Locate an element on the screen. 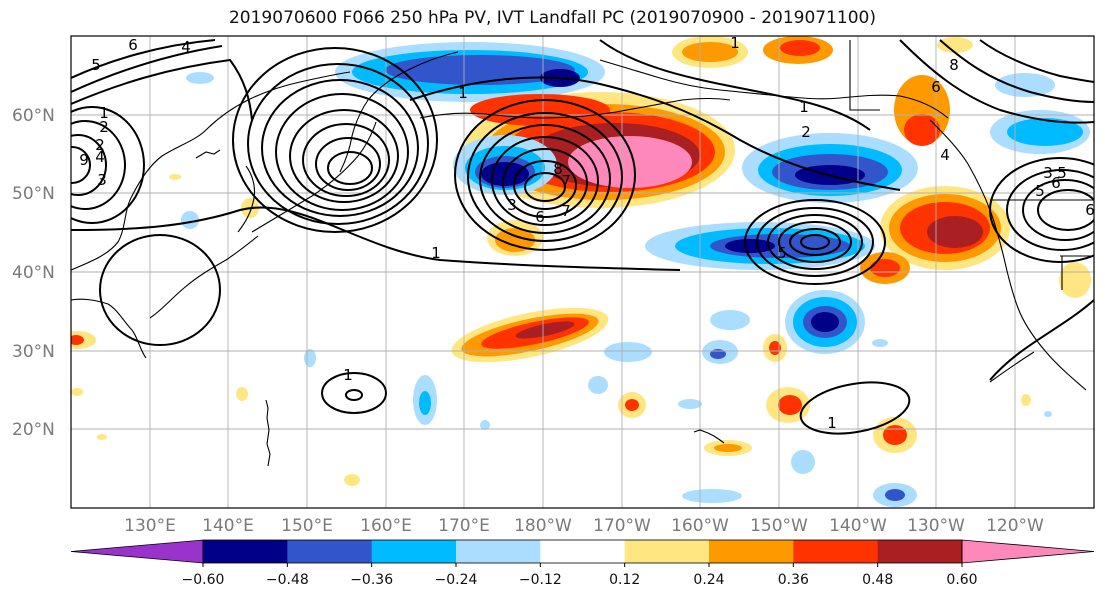 The width and height of the screenshot is (1105, 601). colorbar-tick-label: 0.36 is located at coordinates (793, 580).